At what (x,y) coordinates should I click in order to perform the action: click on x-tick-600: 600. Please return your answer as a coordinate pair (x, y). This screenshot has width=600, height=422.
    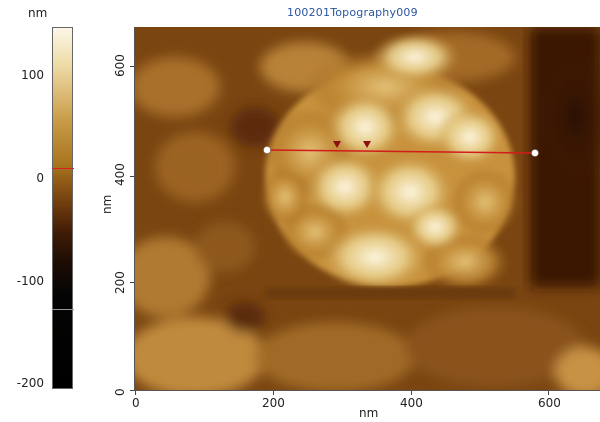
    Looking at the image, I should click on (549, 403).